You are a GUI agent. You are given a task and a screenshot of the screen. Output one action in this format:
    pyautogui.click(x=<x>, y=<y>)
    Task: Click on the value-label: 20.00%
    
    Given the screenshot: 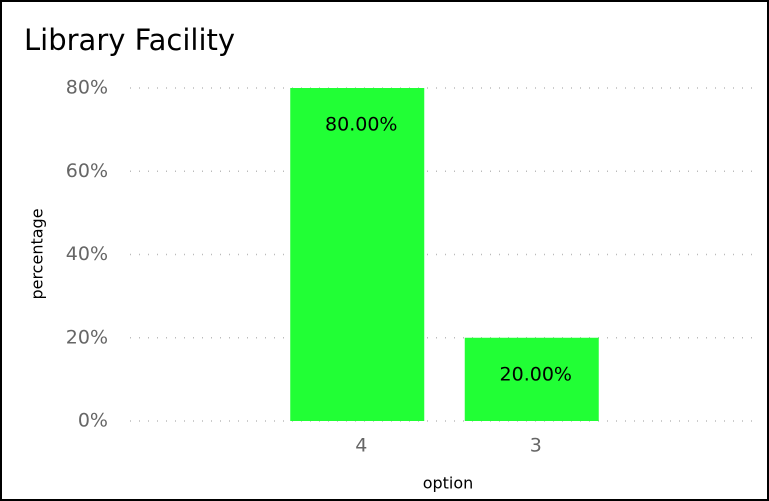 What is the action you would take?
    pyautogui.click(x=536, y=374)
    